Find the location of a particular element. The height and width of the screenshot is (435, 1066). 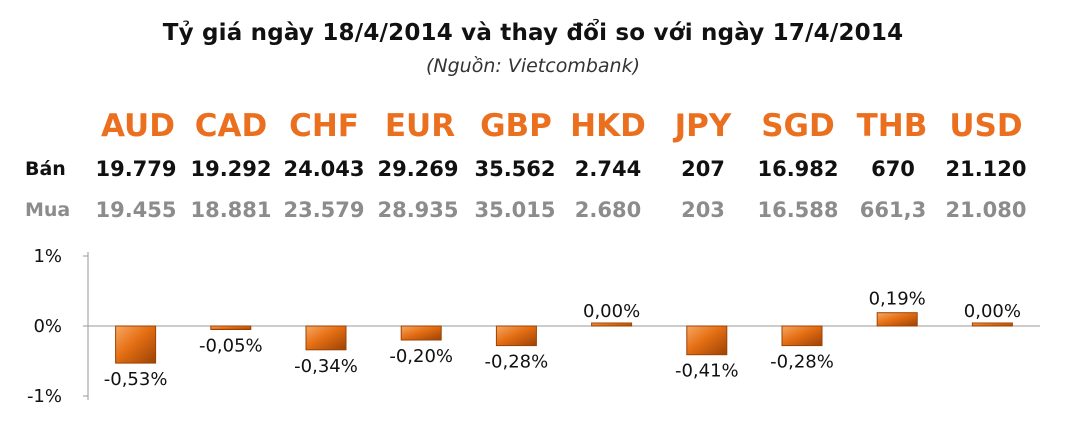

data-label-eur: -0,20% is located at coordinates (421, 356).